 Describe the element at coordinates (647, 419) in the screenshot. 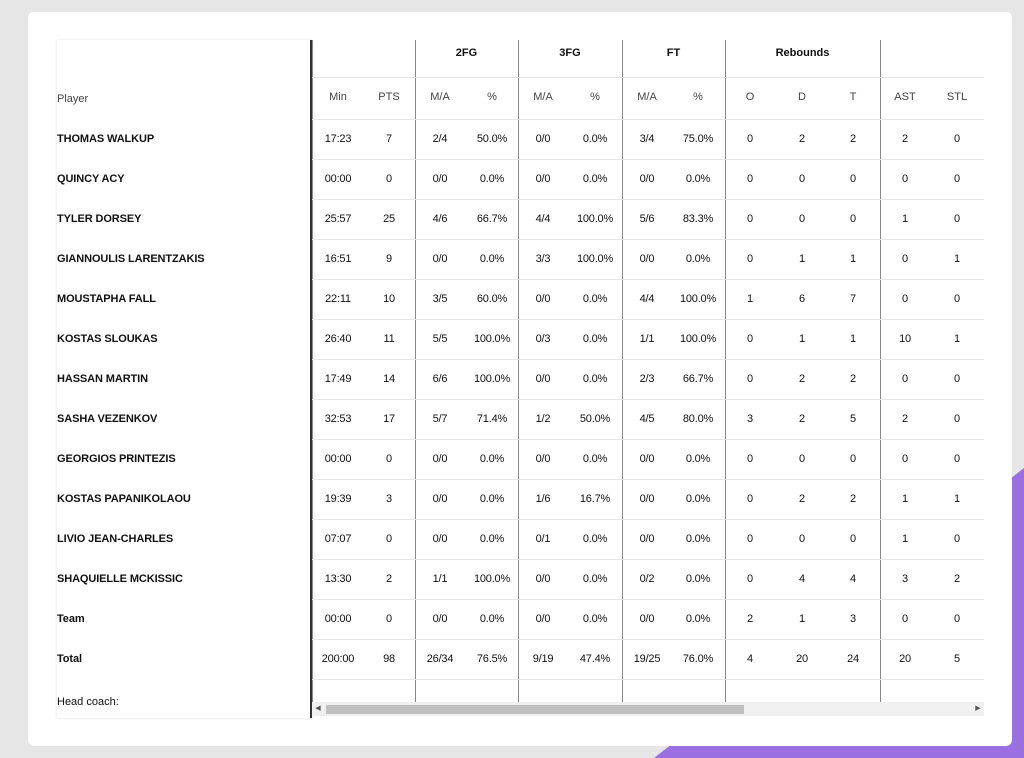

I see `stat-cell: 4/5` at that location.